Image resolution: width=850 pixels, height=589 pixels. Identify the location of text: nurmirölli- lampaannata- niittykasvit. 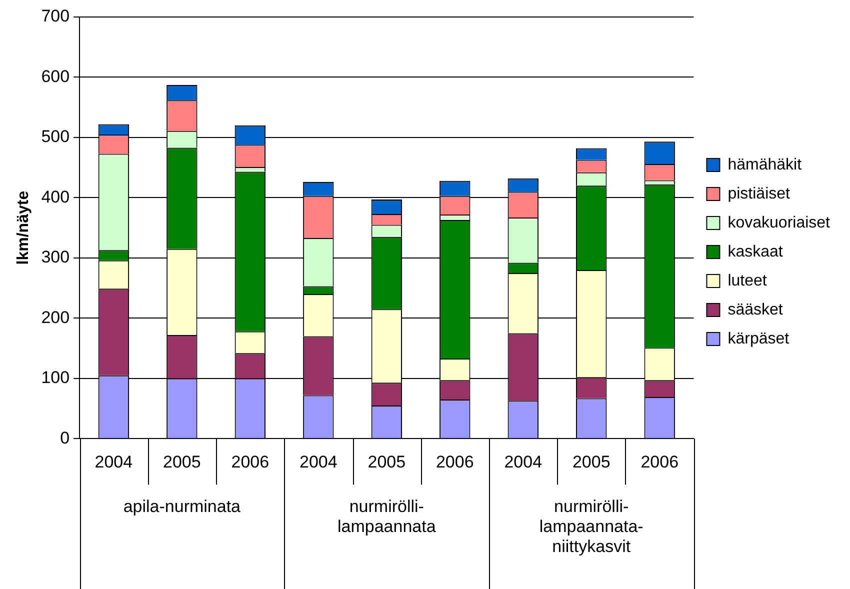
(591, 526).